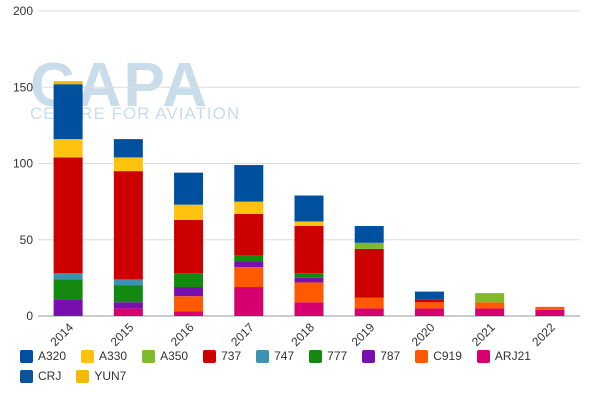 This screenshot has width=600, height=400. I want to click on y-tick-label: 0, so click(29, 316).